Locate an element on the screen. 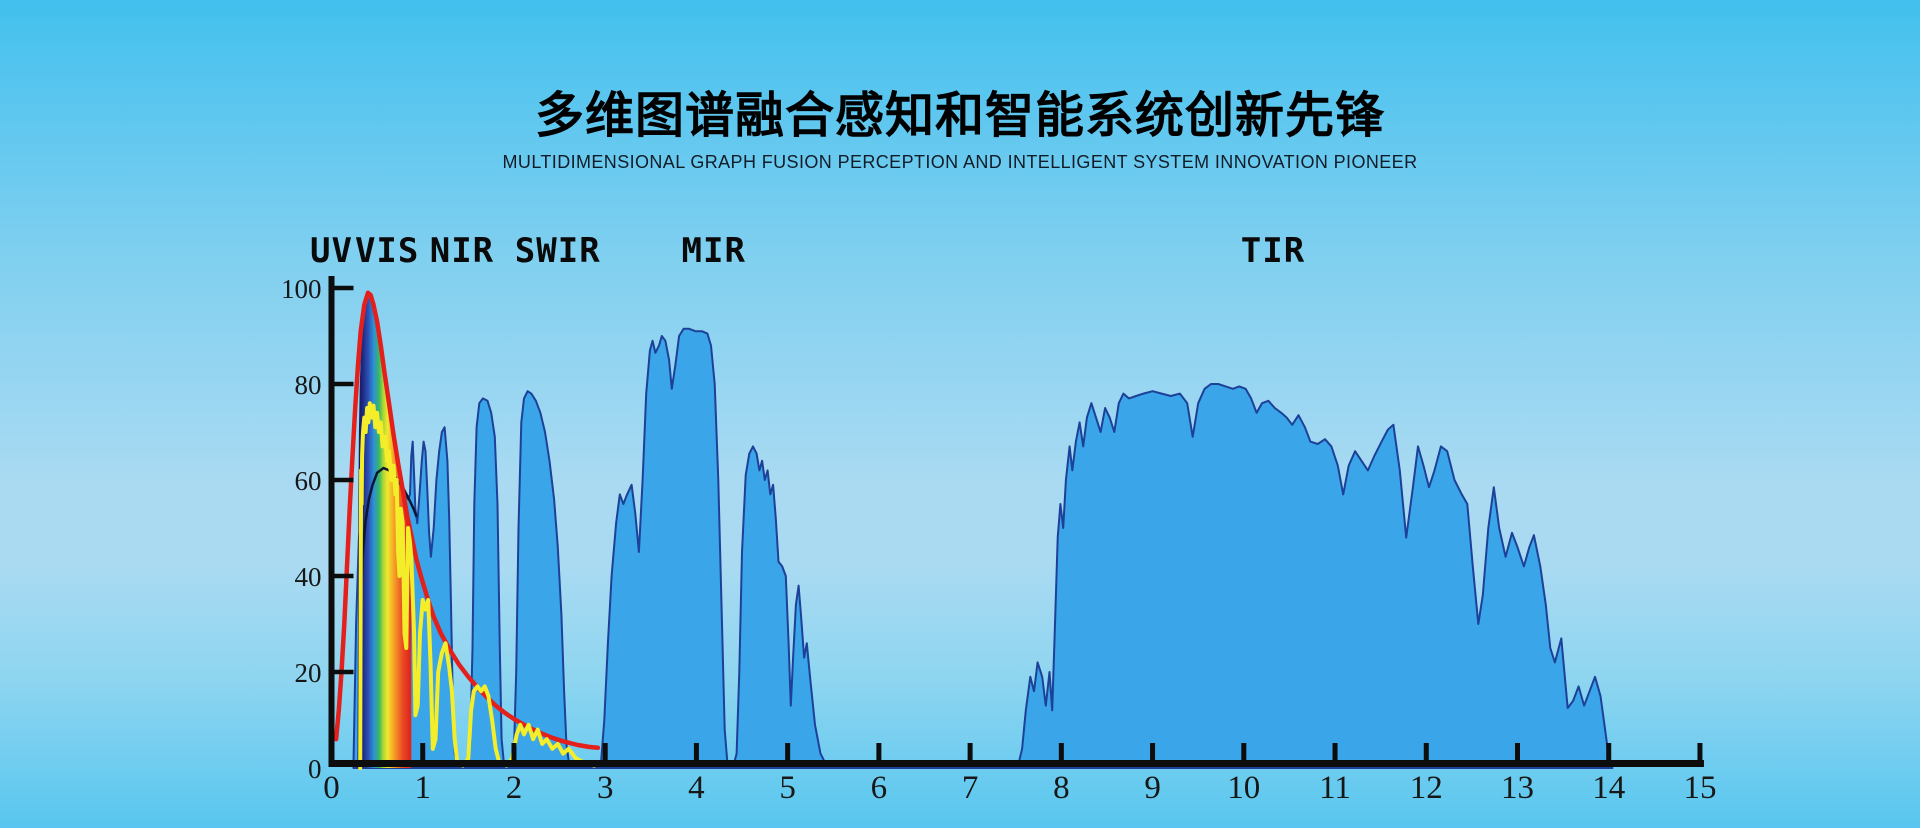  y-tick-label: 100 is located at coordinates (301, 289).